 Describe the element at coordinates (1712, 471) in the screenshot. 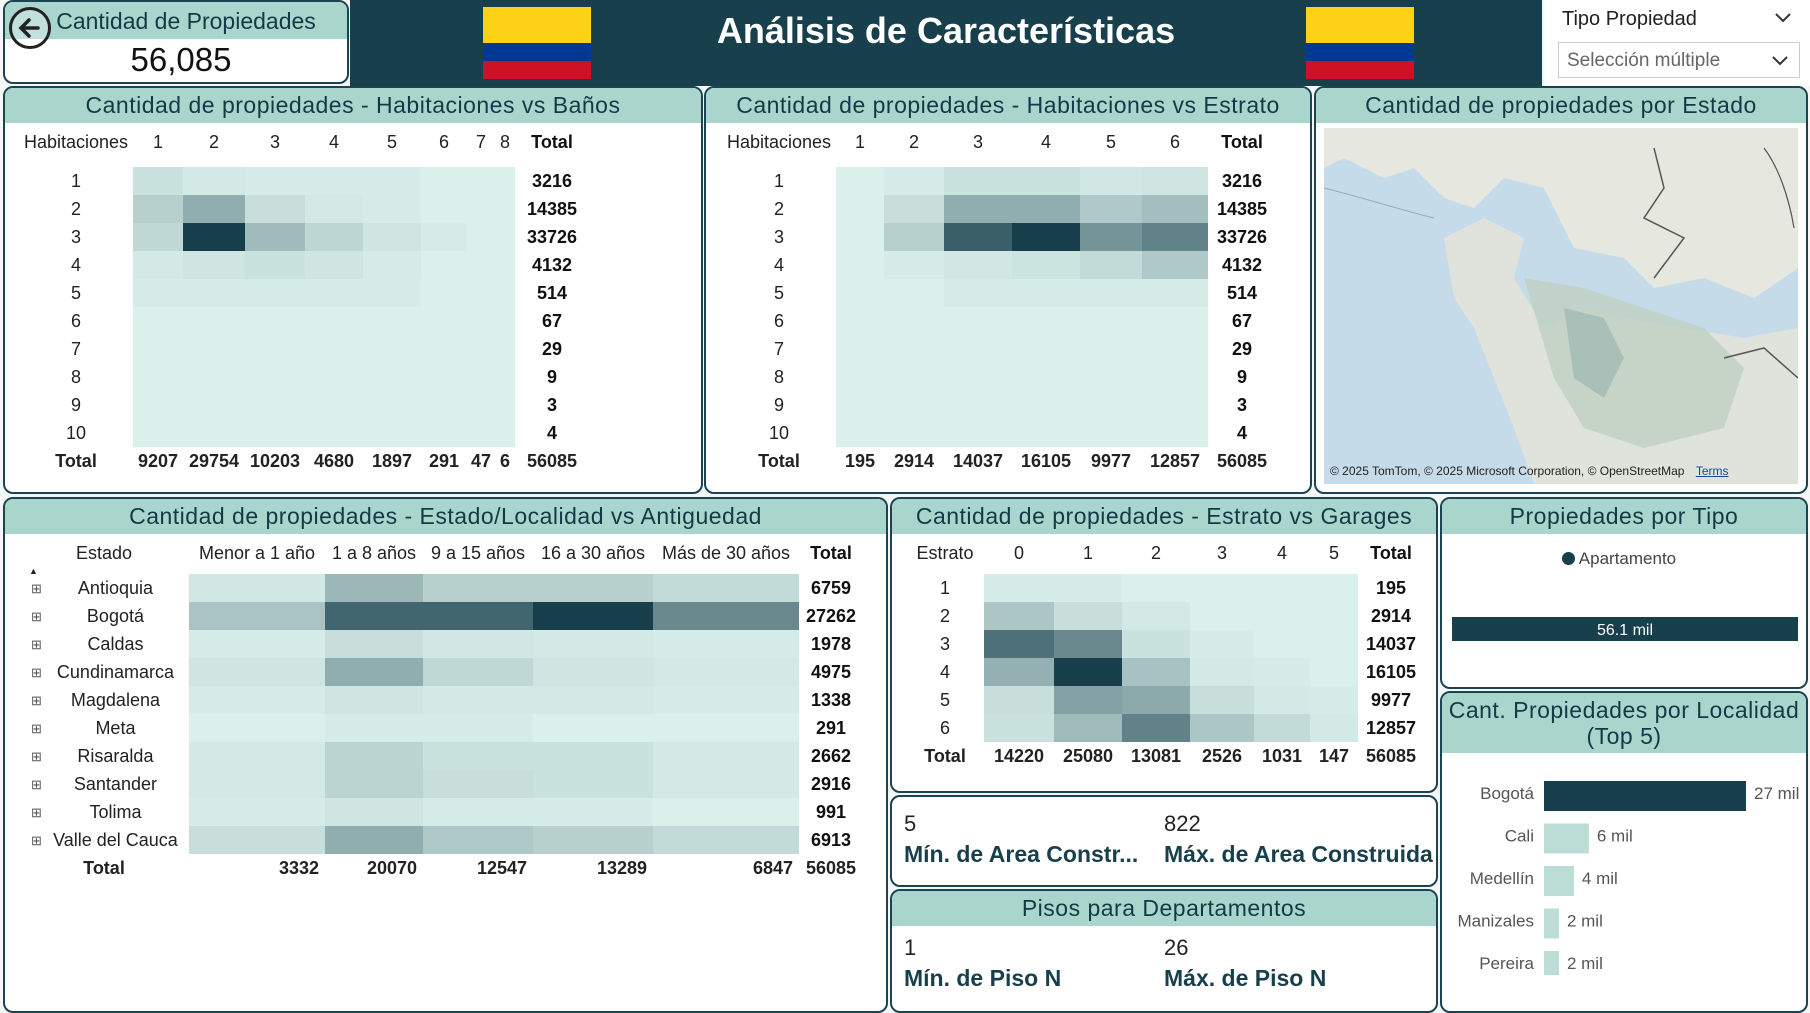

I see `map-terms-link: Terms` at that location.